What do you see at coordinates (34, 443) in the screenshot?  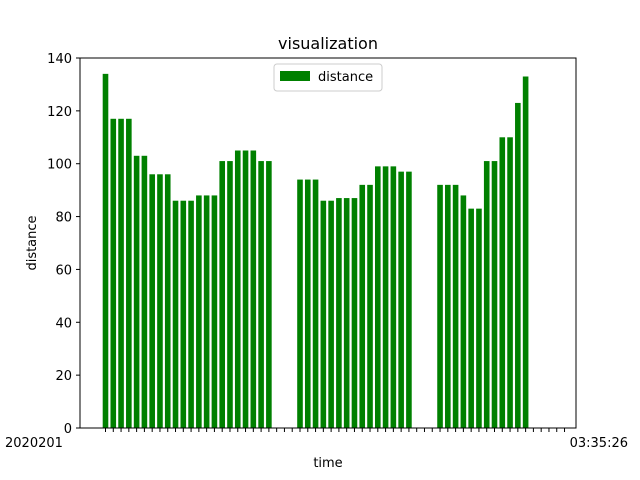 I see `x-tick-label-left-cluster: 2020201` at bounding box center [34, 443].